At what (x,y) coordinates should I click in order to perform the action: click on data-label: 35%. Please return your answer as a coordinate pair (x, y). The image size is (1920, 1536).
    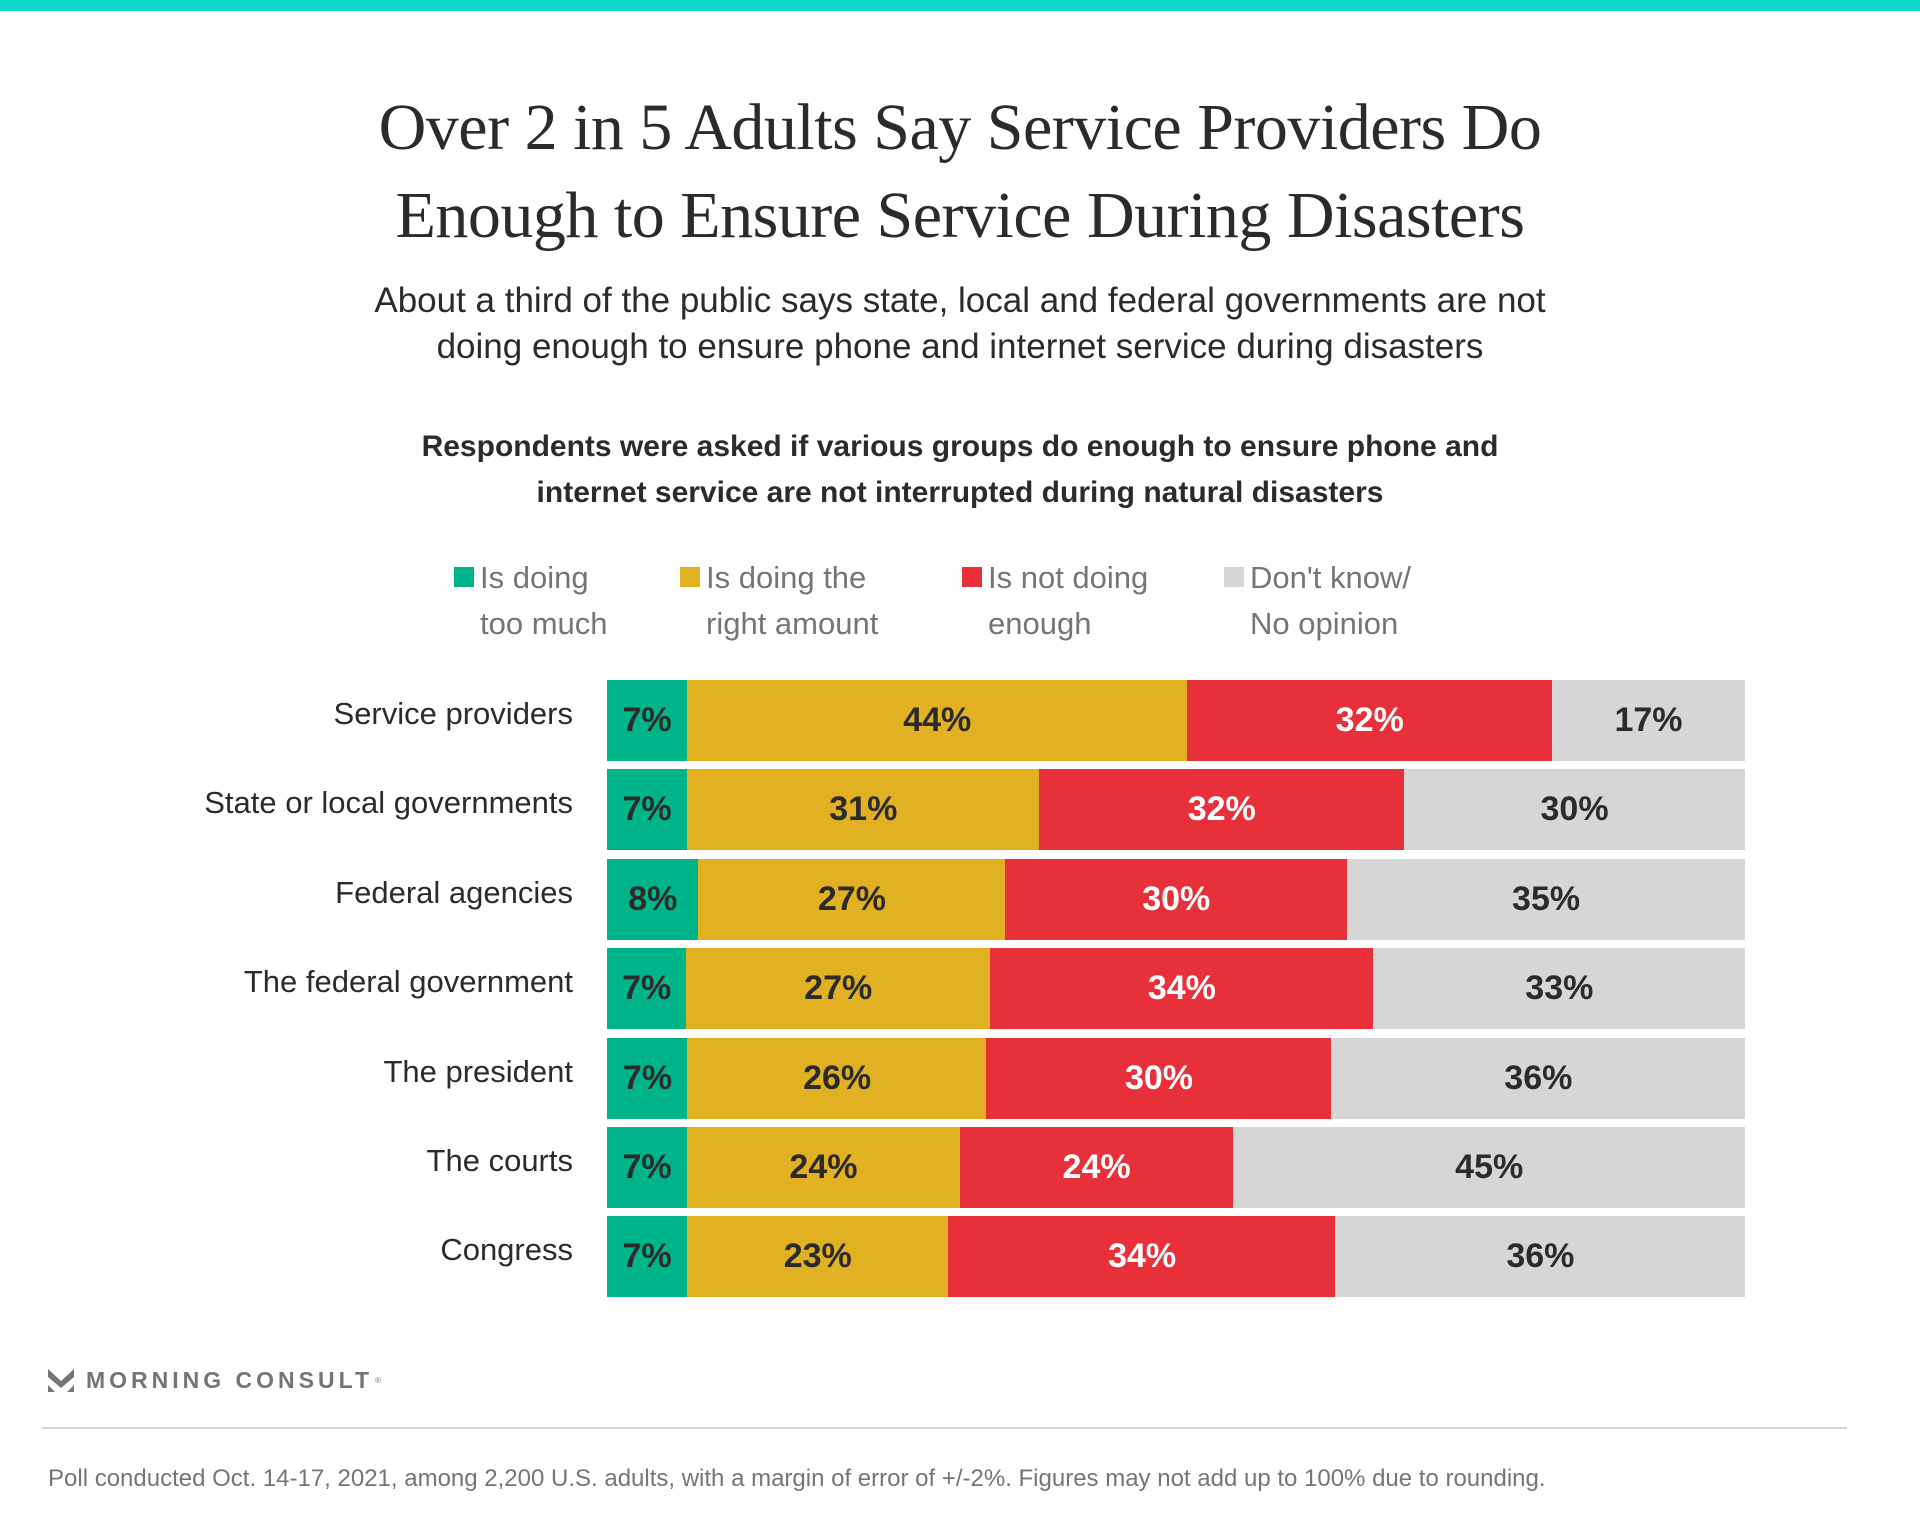
    Looking at the image, I should click on (1546, 898).